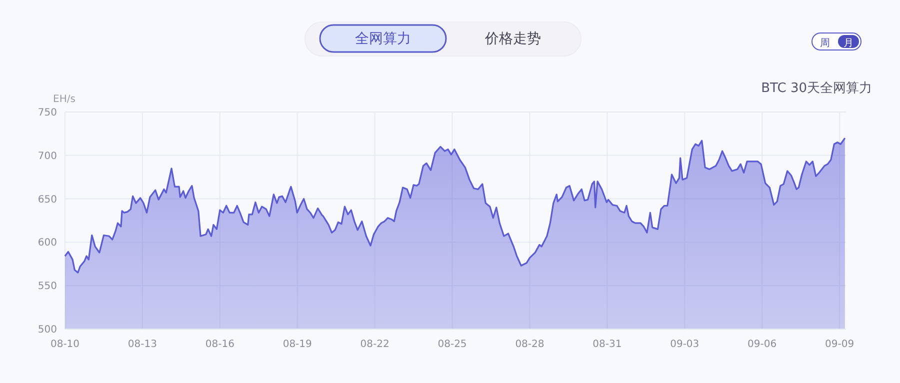 The width and height of the screenshot is (900, 383). I want to click on x-tick-label: 08-19, so click(297, 344).